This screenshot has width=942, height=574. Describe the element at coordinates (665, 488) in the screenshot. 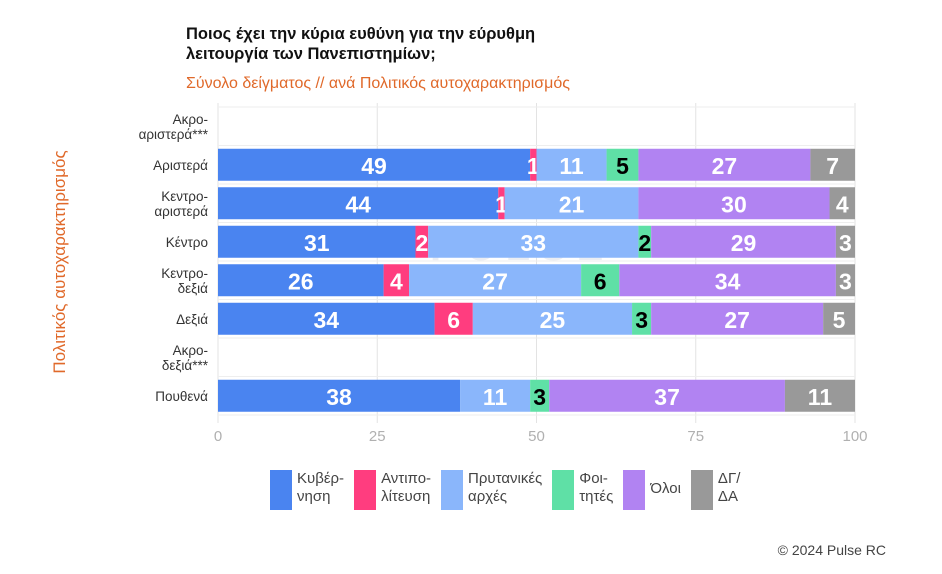

I see `legend-label: Όλοι` at that location.